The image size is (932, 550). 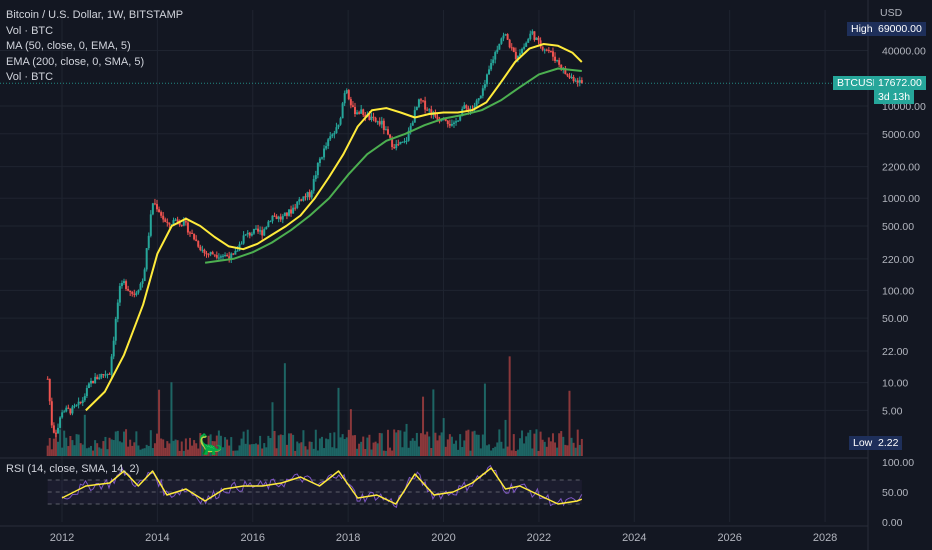 What do you see at coordinates (30, 30) in the screenshot?
I see `legend-volume: Vol · BTC` at bounding box center [30, 30].